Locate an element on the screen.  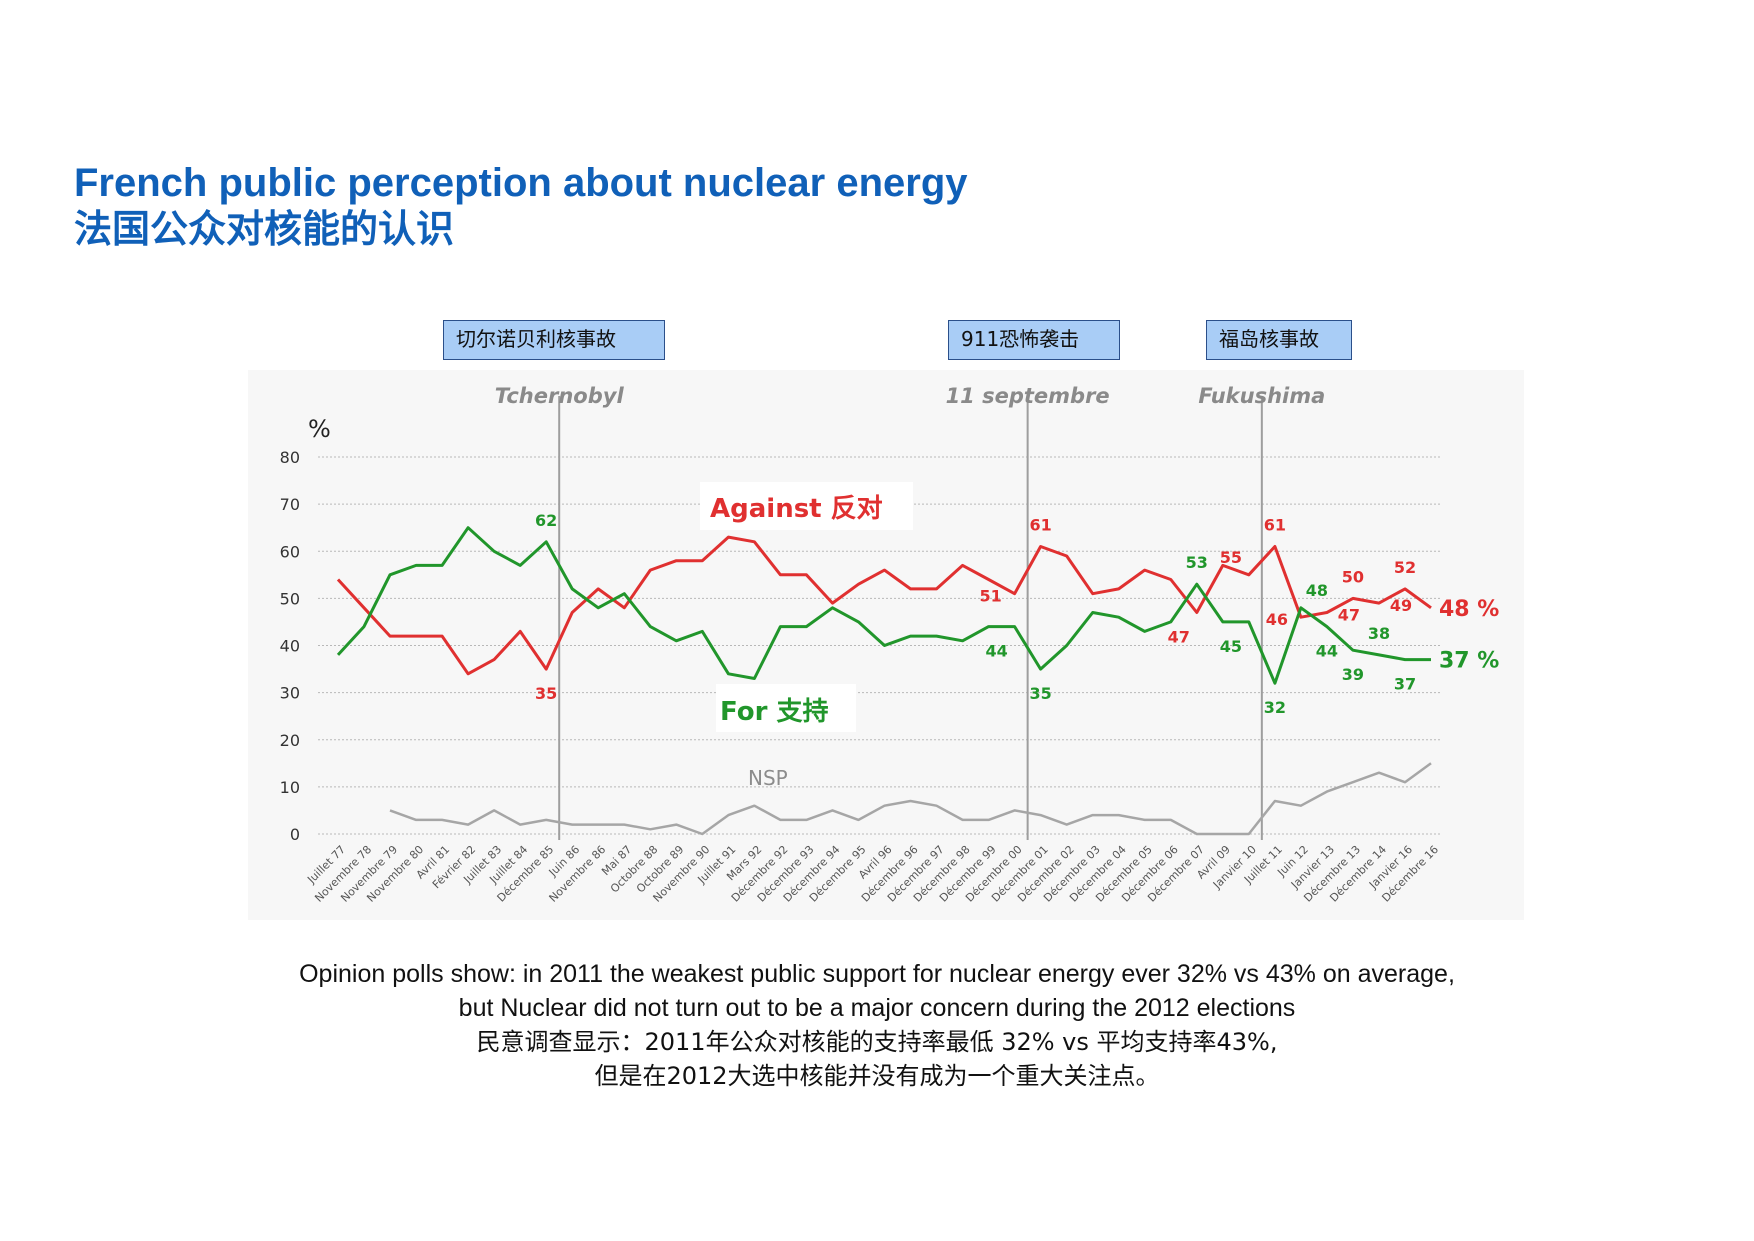
nsp-callout: NSP is located at coordinates (768, 778).